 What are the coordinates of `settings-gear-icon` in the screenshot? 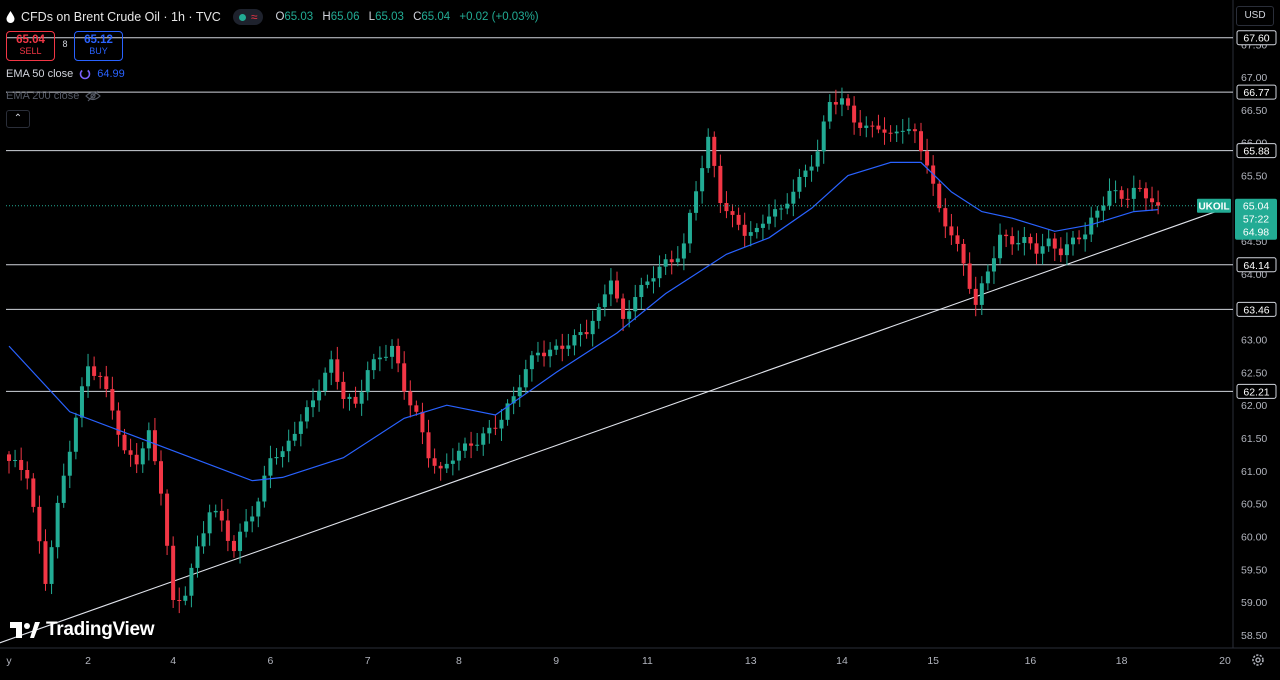 It's located at (1258, 660).